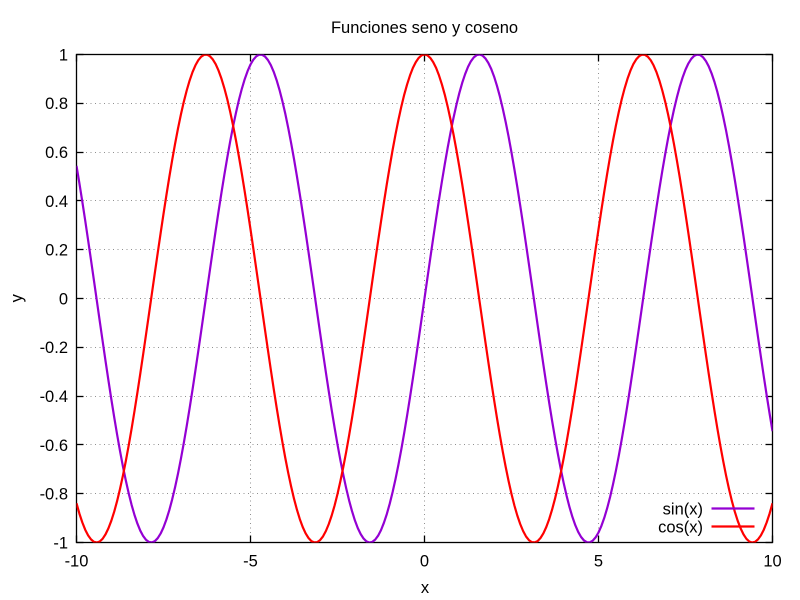 Image resolution: width=800 pixels, height=600 pixels. What do you see at coordinates (77, 562) in the screenshot?
I see `svg-text: -10` at bounding box center [77, 562].